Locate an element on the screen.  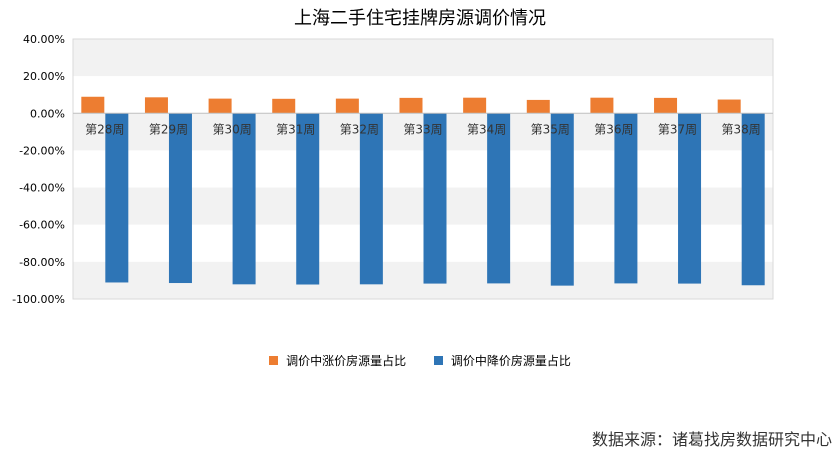
x-tick-label: 第28周 is located at coordinates (104, 129).